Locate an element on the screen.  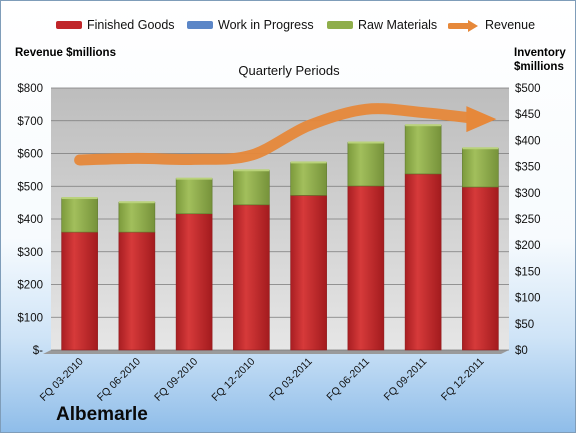
category-label-fq-03-2011: FQ 03-2011 is located at coordinates (291, 380).